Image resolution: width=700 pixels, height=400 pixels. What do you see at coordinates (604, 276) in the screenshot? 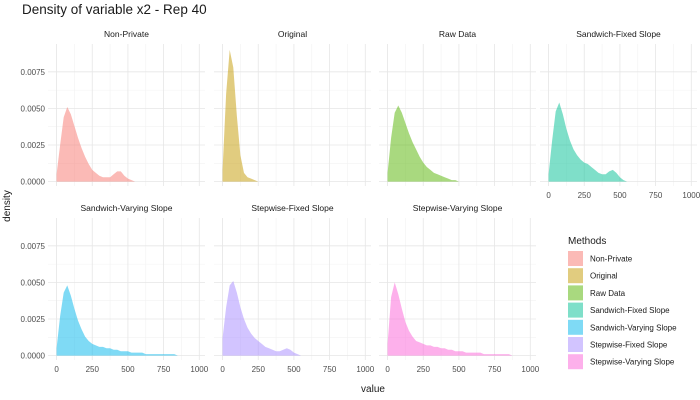
I see `legend-label: Original` at bounding box center [604, 276].